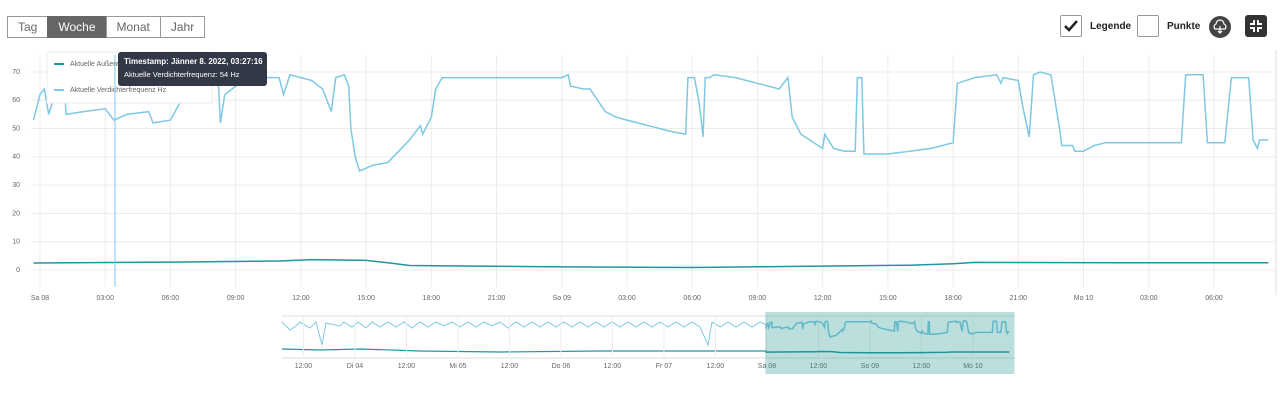 The width and height of the screenshot is (1280, 402). Describe the element at coordinates (562, 298) in the screenshot. I see `x-tick-label: So 09` at that location.